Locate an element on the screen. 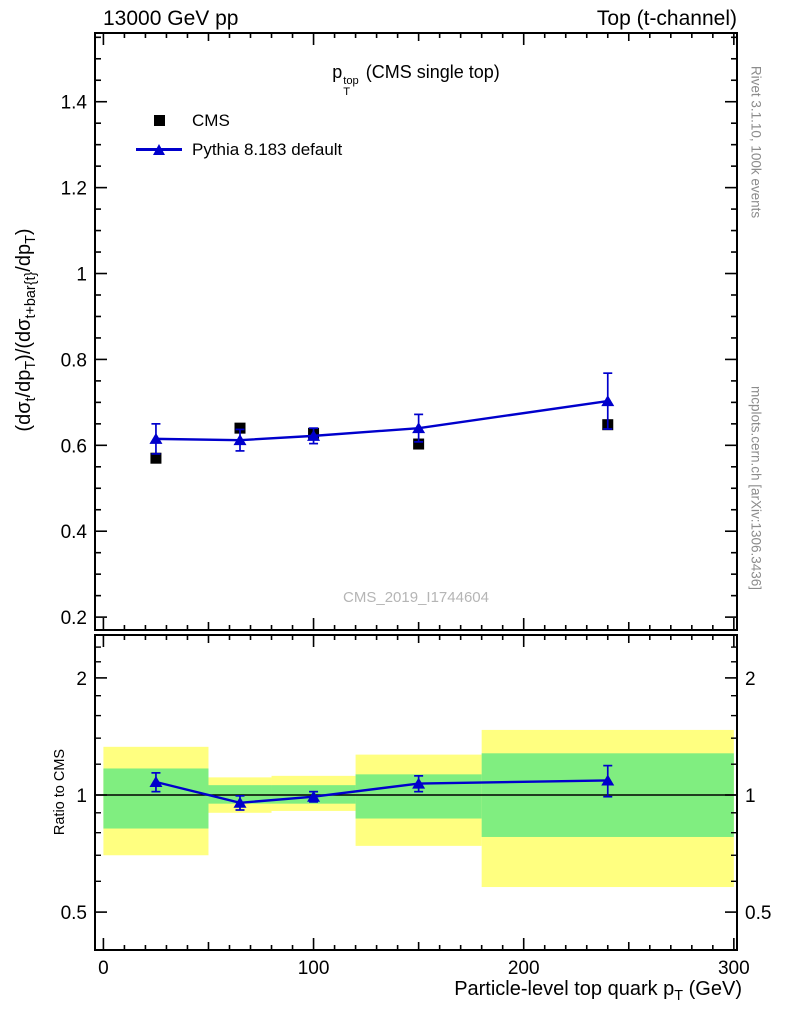 The image size is (786, 1024). plot-title-base: p is located at coordinates (337, 72).